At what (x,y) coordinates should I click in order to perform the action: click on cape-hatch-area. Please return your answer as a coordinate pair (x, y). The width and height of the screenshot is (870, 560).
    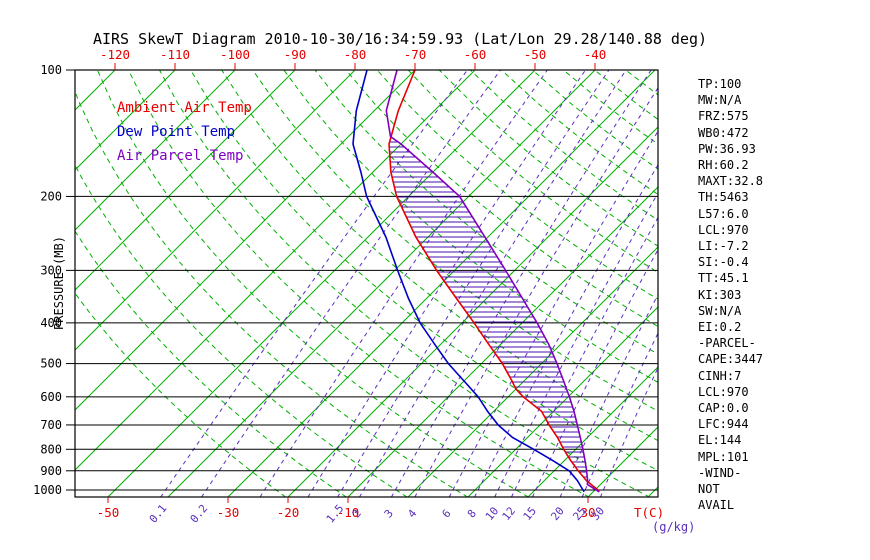
    Looking at the image, I should click on (488, 309).